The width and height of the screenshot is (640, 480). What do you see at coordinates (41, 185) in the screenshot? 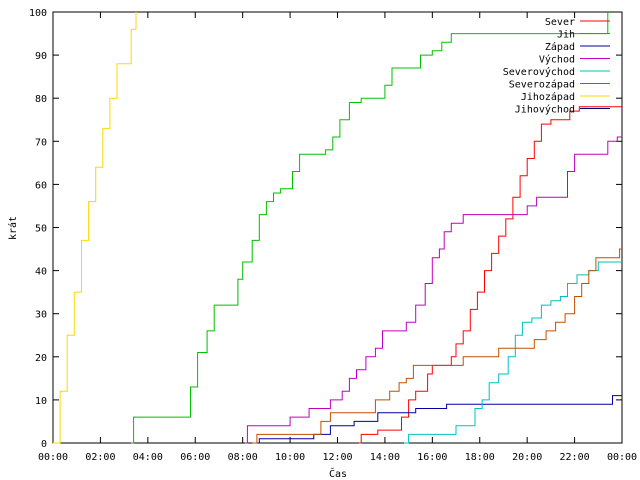
I see `y-tick-label: 60` at bounding box center [41, 185].